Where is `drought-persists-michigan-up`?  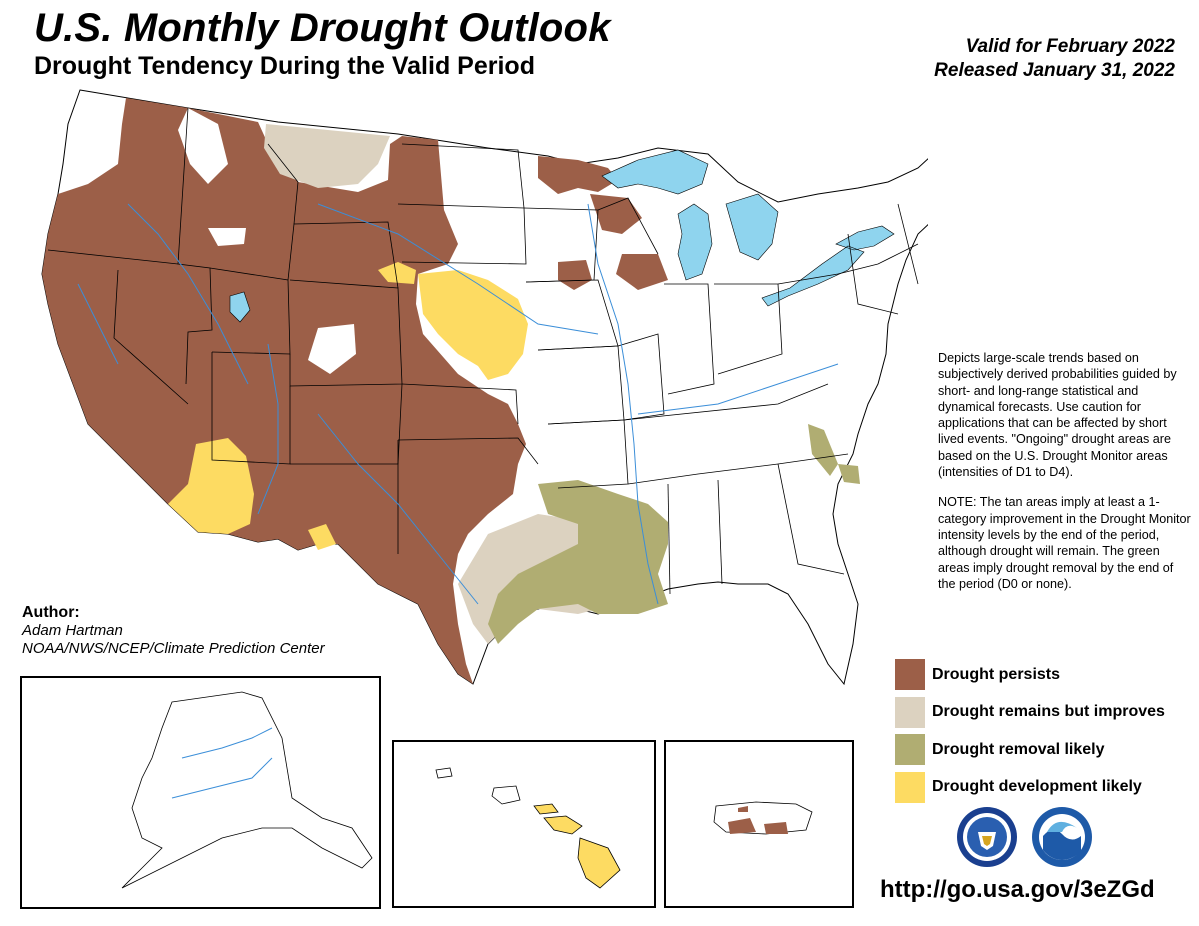
drought-persists-michigan-up is located at coordinates (642, 272).